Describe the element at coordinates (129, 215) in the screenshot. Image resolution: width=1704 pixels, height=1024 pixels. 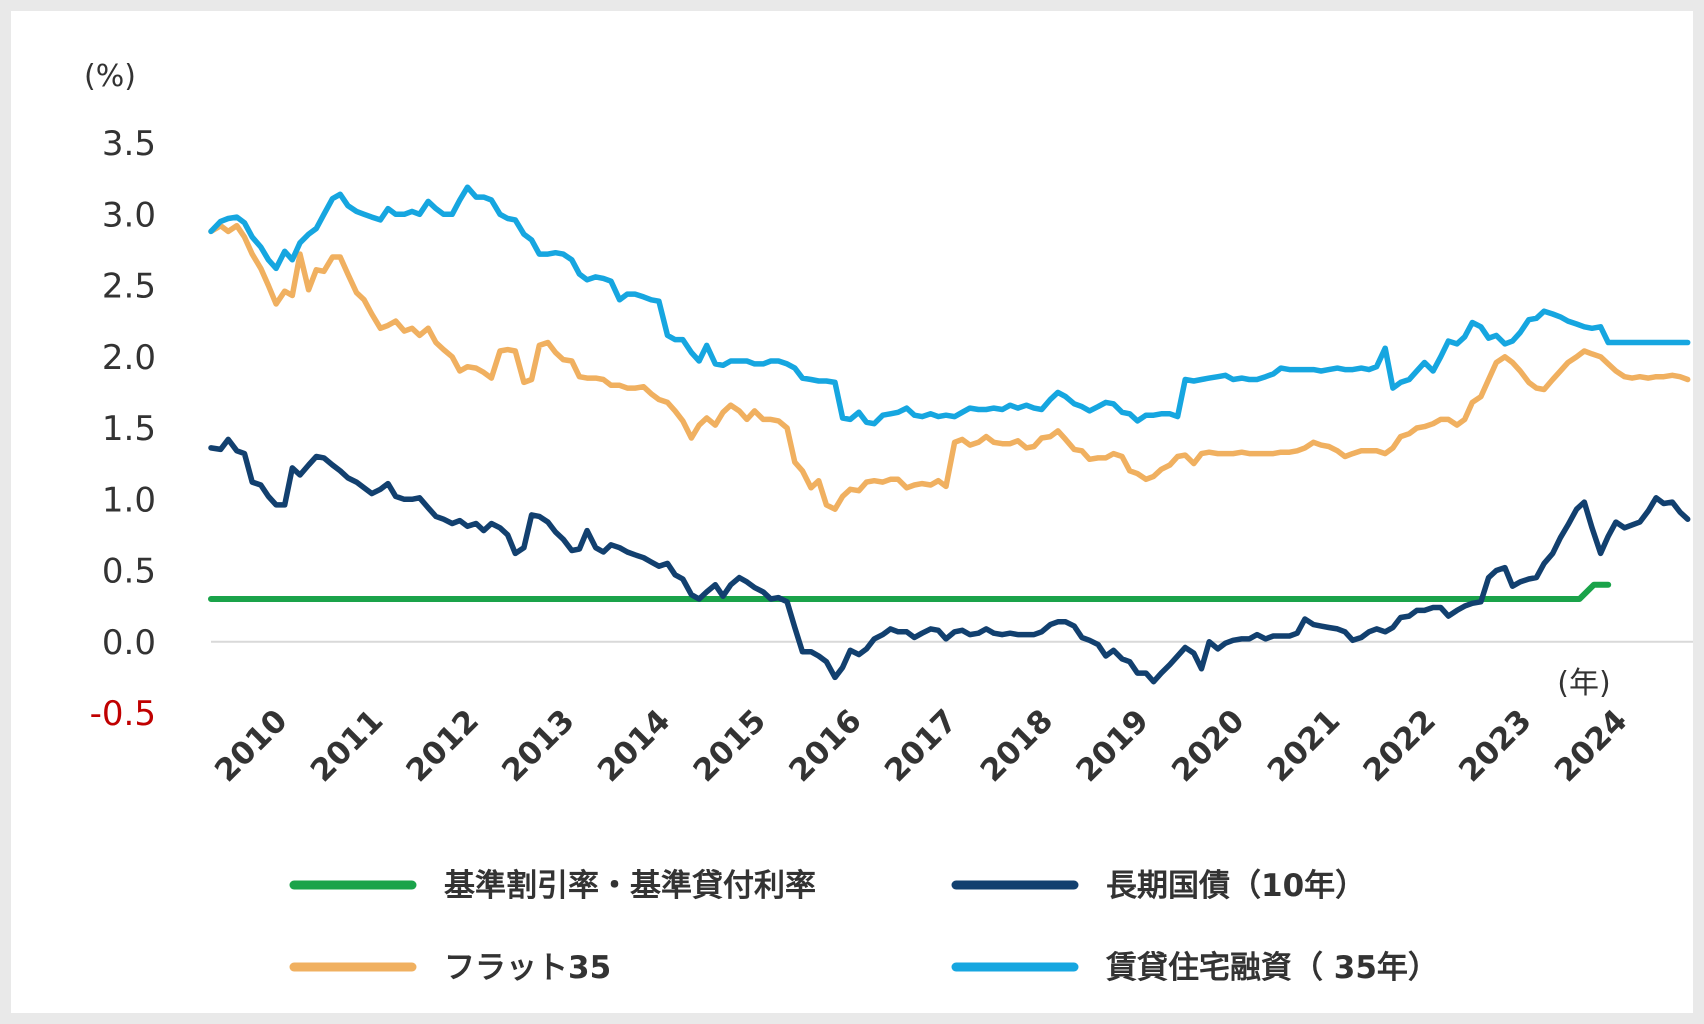
I see `y-tick-label: 3.0` at that location.